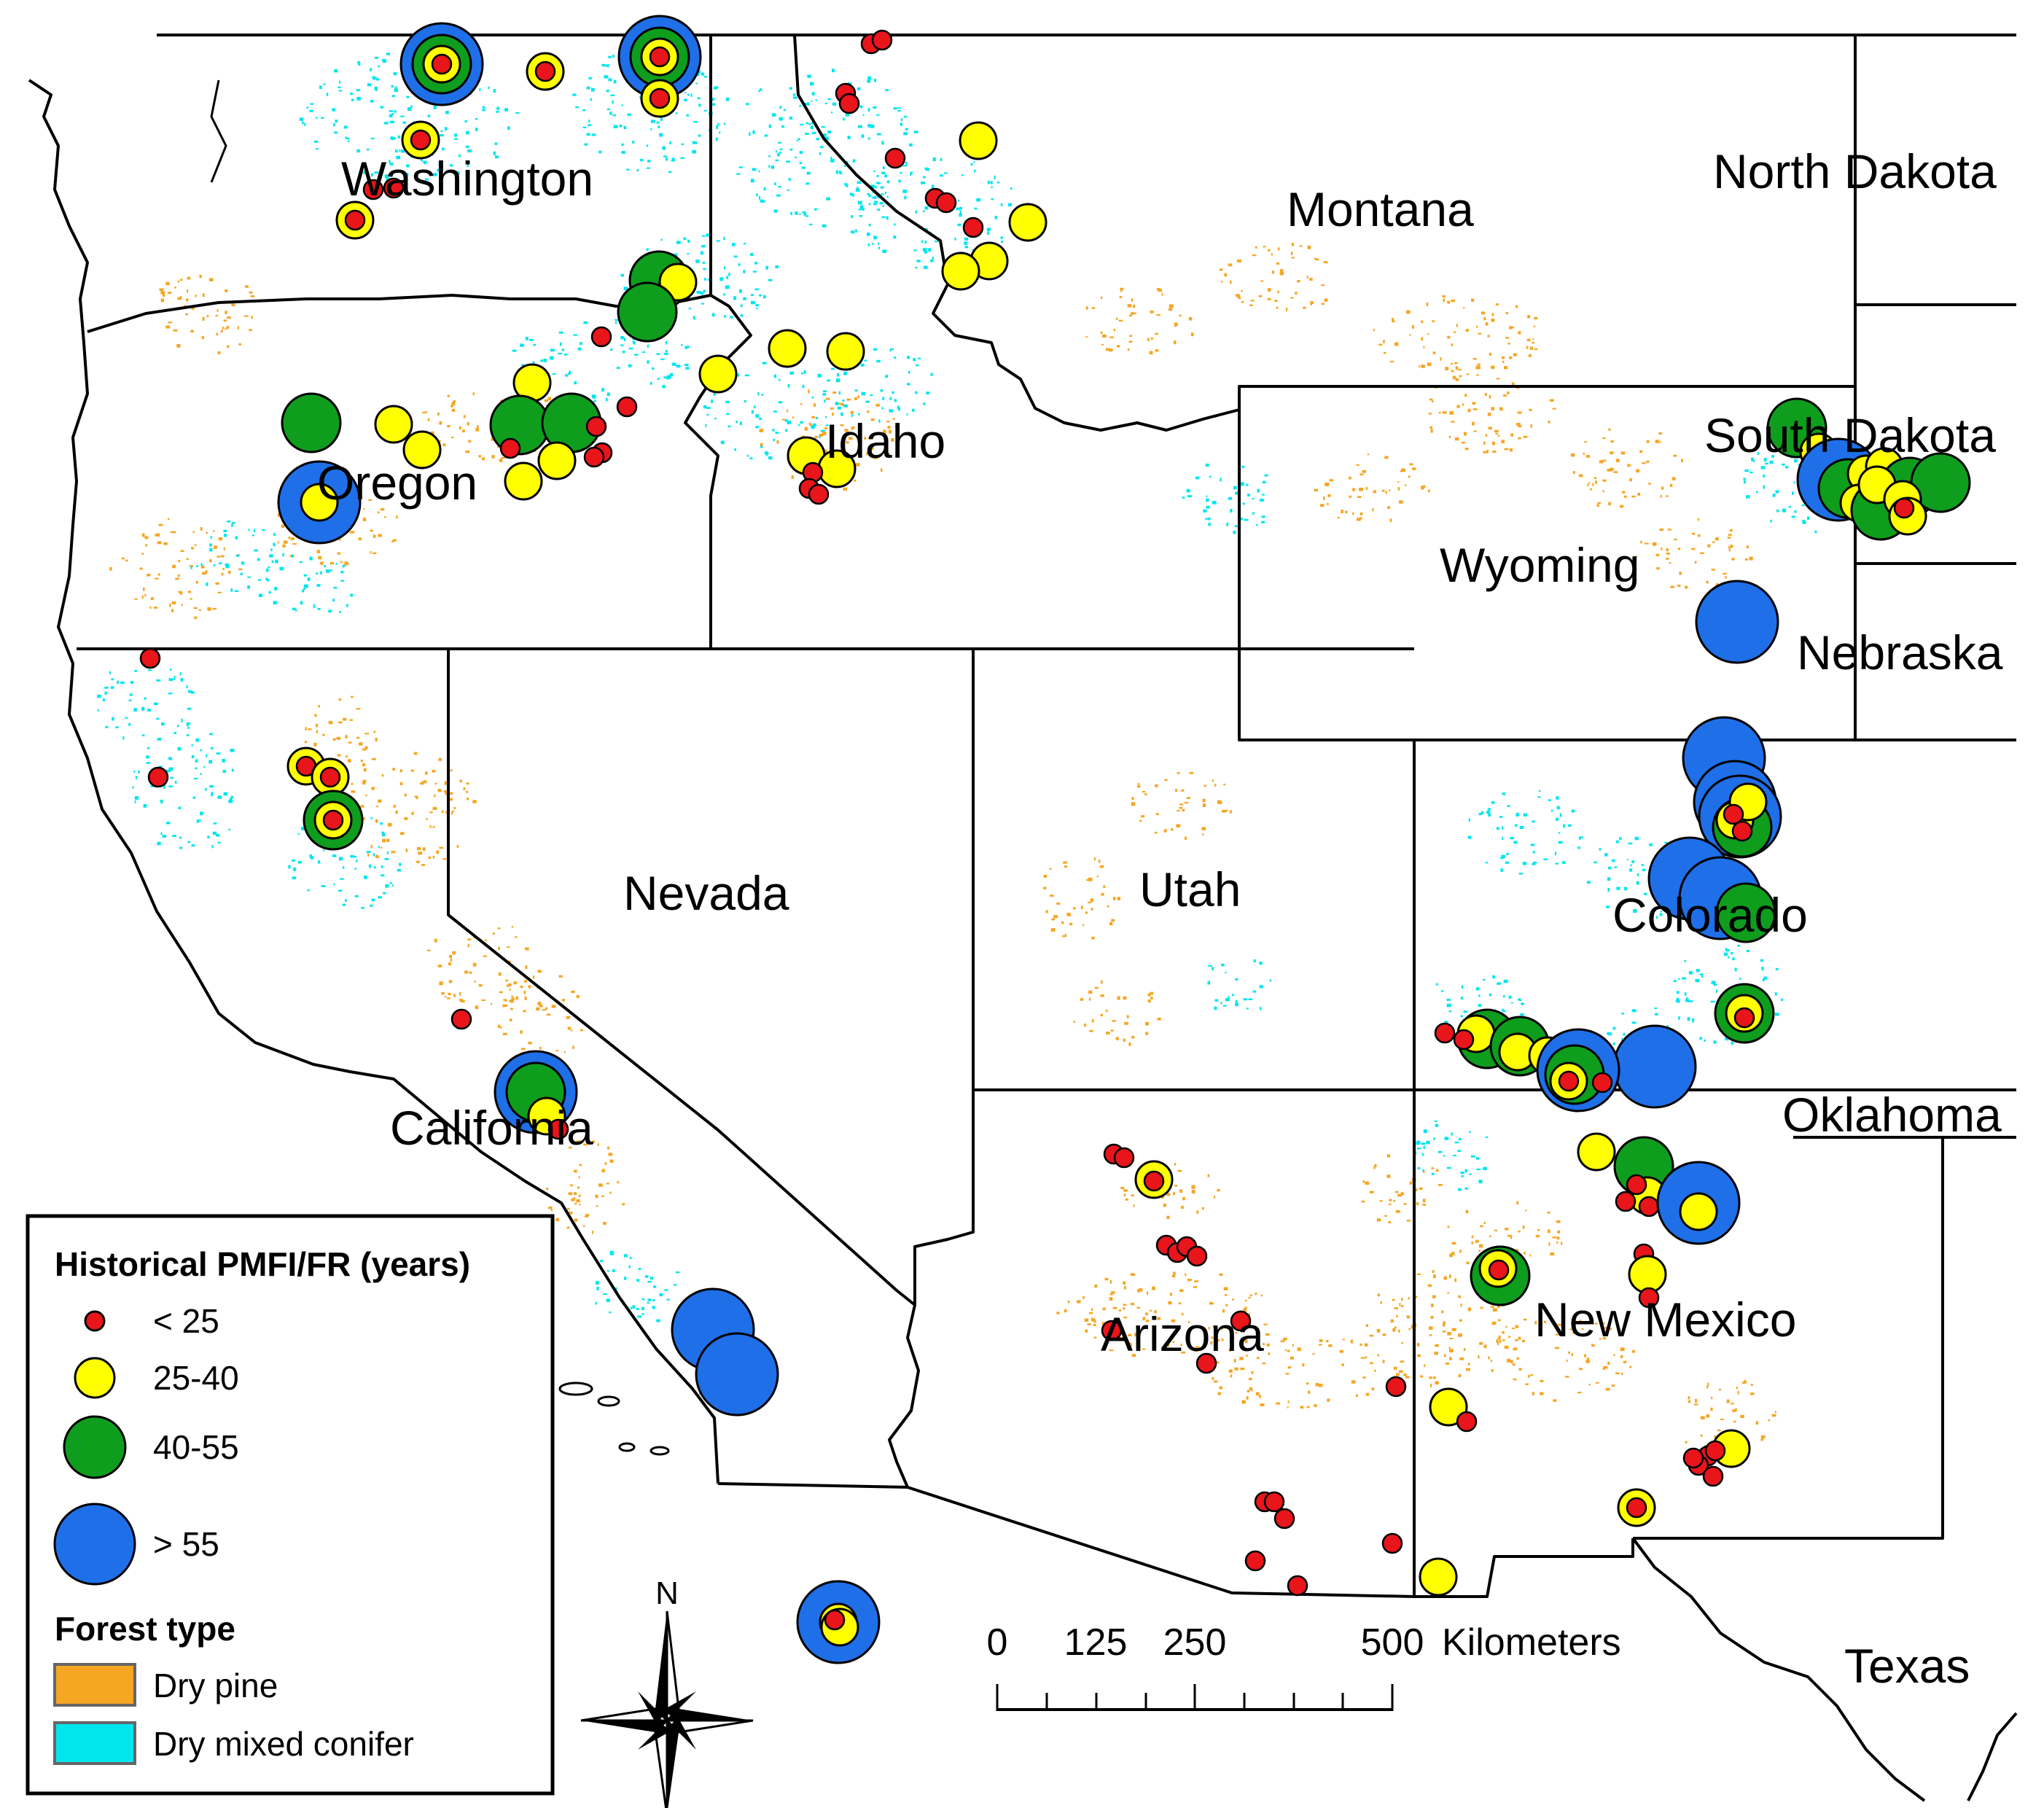 Image resolution: width=2044 pixels, height=1808 pixels. I want to click on north-label: N, so click(667, 1593).